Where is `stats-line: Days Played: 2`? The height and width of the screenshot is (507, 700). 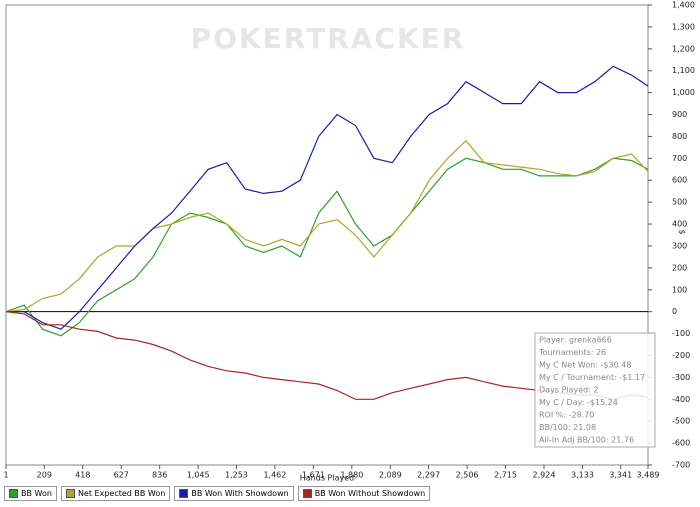
stats-line: Days Played: 2 is located at coordinates (569, 390).